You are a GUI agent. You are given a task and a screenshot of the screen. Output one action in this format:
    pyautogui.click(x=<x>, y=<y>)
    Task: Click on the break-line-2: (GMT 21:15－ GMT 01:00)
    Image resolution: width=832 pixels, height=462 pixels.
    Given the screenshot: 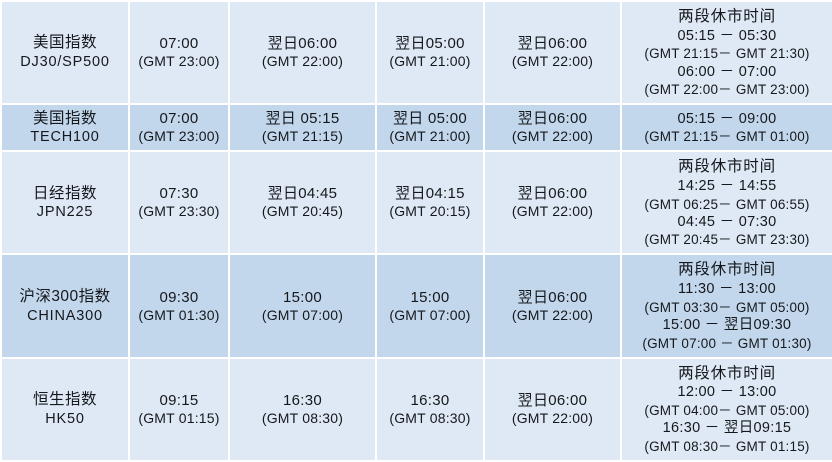 What is the action you would take?
    pyautogui.click(x=727, y=137)
    